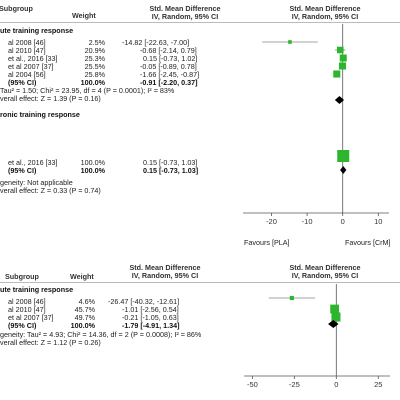 This screenshot has height=400, width=400. What do you see at coordinates (170, 162) in the screenshot?
I see `study-ci: 0.15 [-0.73, 1.03]` at bounding box center [170, 162].